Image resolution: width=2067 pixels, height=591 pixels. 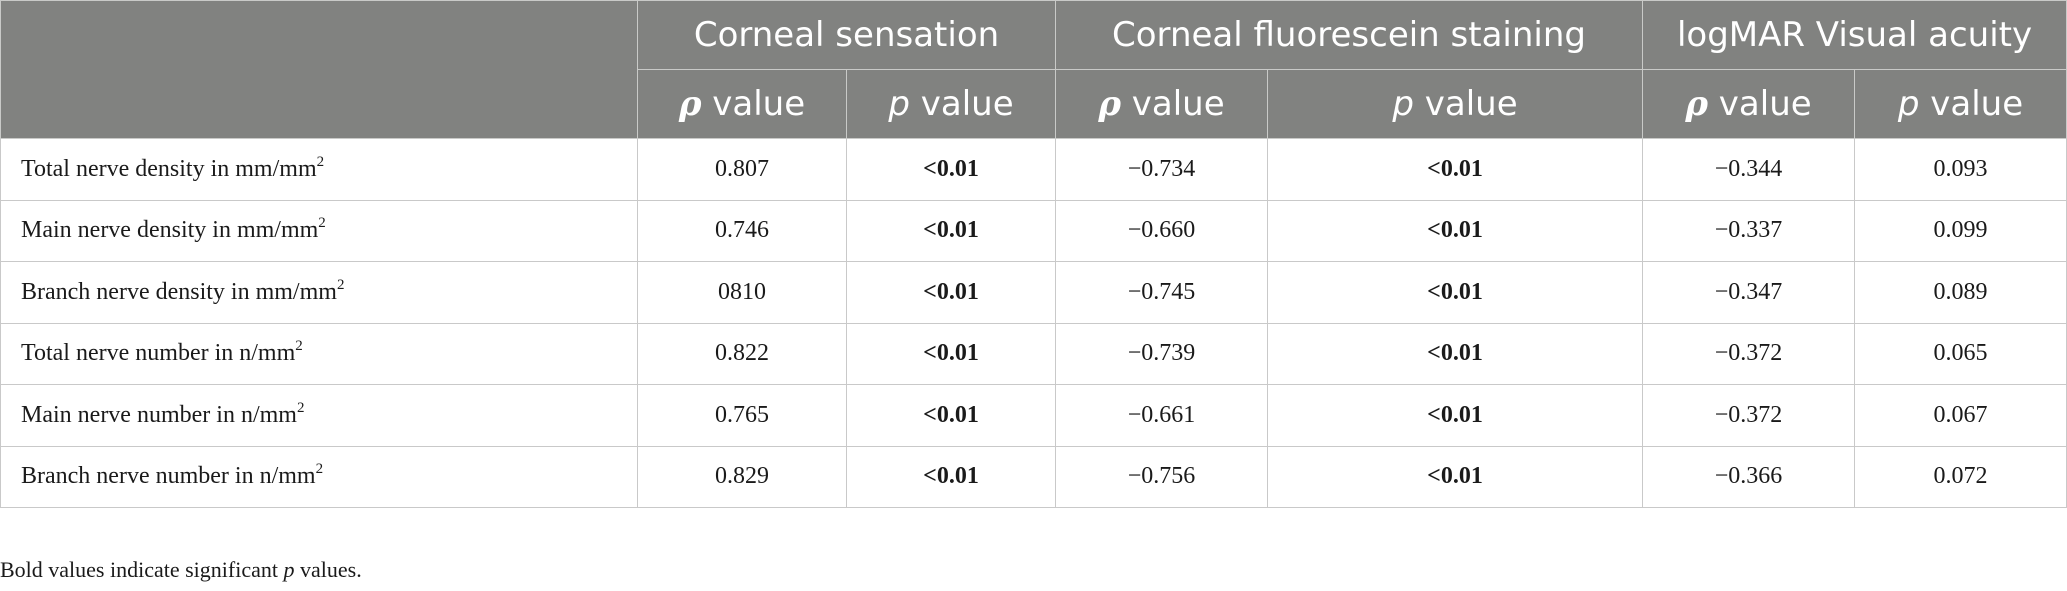 What do you see at coordinates (1161, 415) in the screenshot?
I see `cell-staining-rho: −0.661` at bounding box center [1161, 415].